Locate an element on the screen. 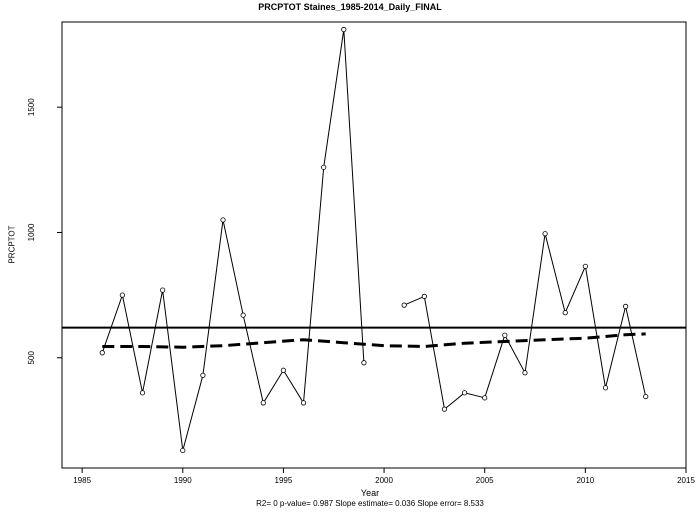 The height and width of the screenshot is (518, 700). x-tick-label: 2015 is located at coordinates (686, 480).